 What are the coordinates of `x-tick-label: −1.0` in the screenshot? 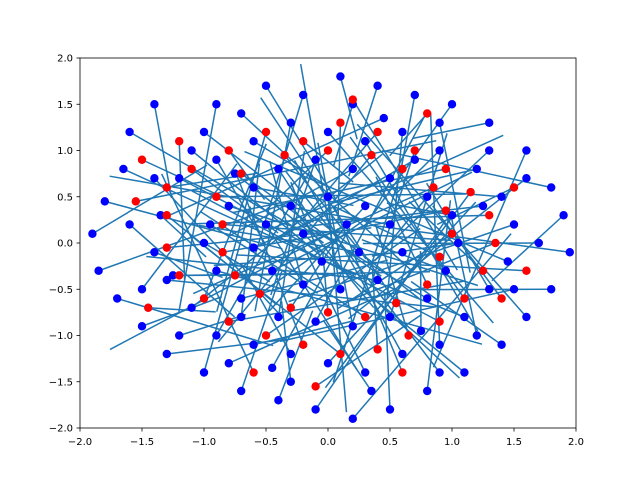 It's located at (204, 442).